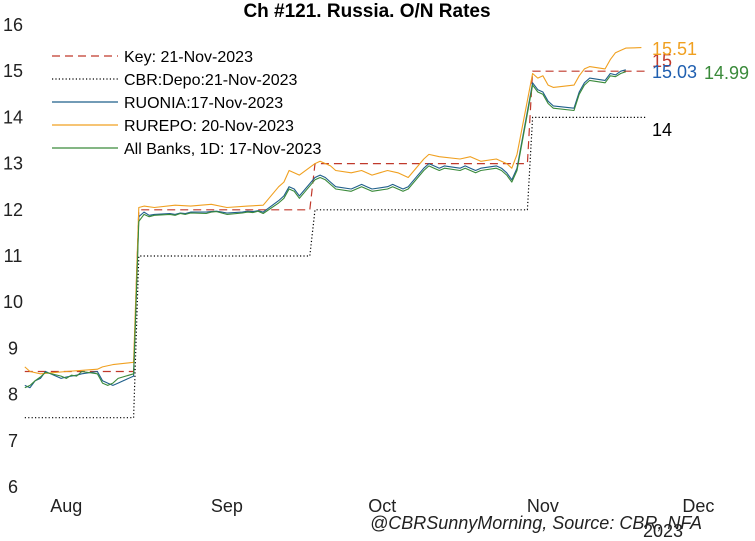 The image size is (755, 541). I want to click on x-axis: Aug Sep Oct Nov Dec, so click(382, 506).